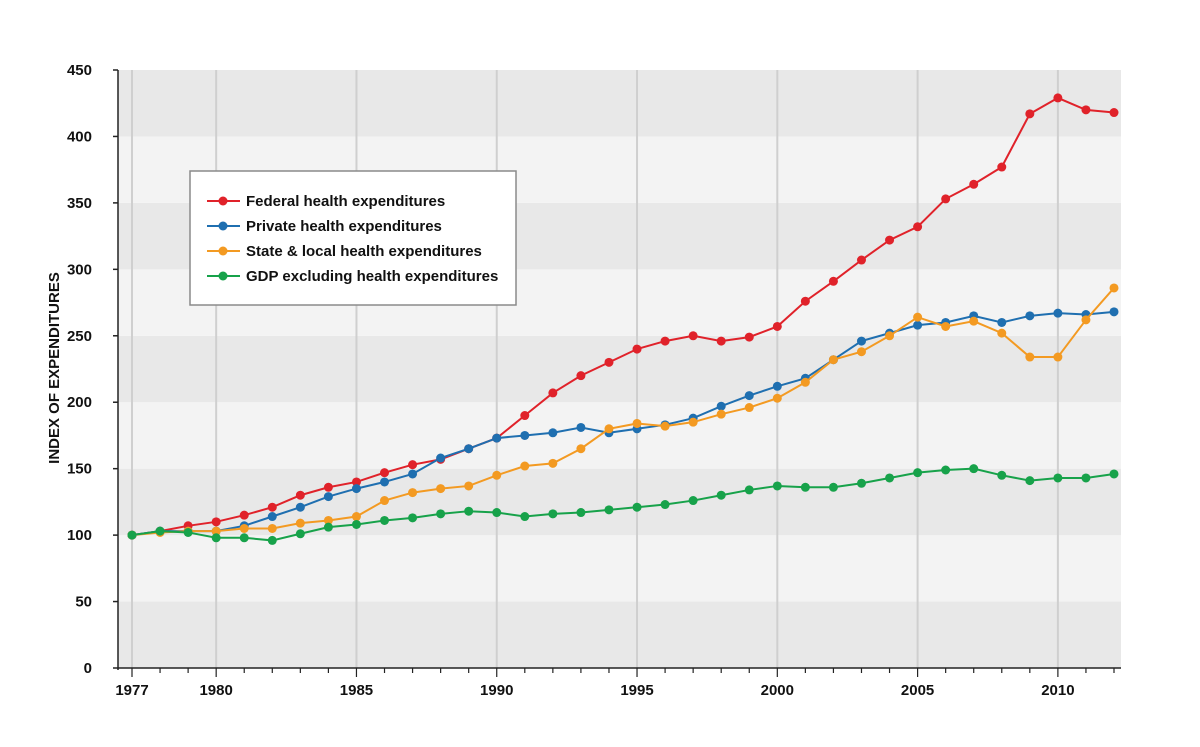 This screenshot has height=747, width=1200. I want to click on y-tick-label: 0, so click(88, 668).